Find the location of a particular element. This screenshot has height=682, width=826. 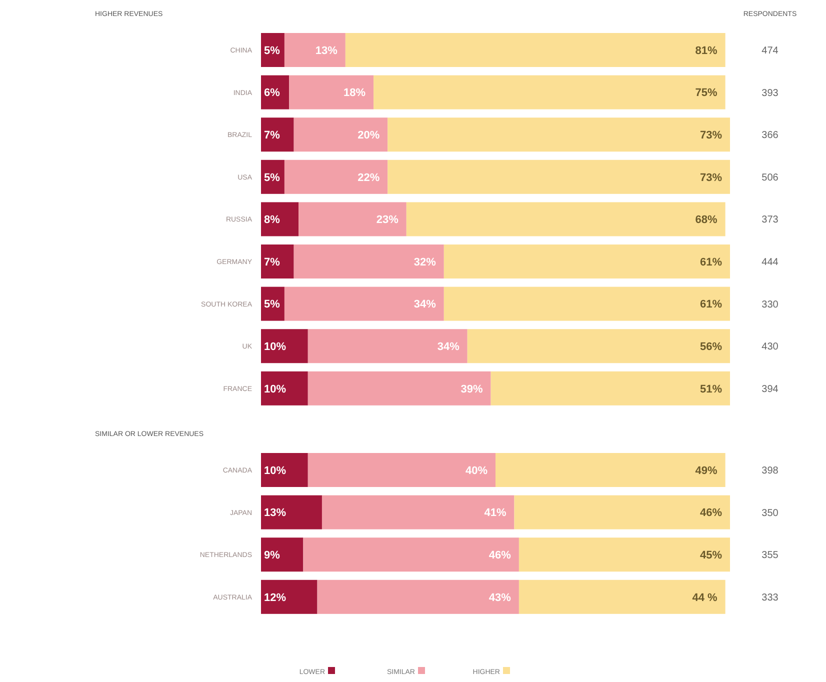

data-label: 81% is located at coordinates (706, 50).